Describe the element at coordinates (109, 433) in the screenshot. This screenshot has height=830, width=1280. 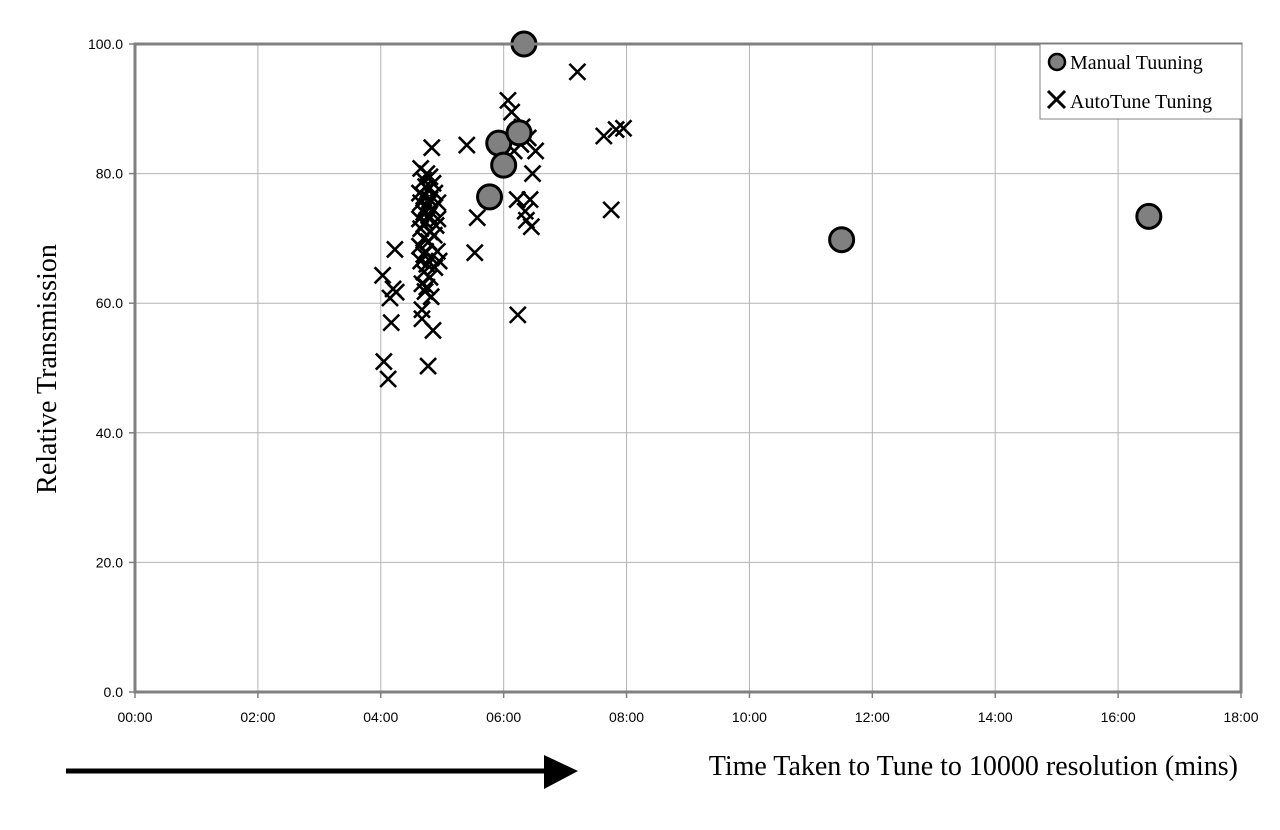
I see `y-tick-label: 40.0` at that location.